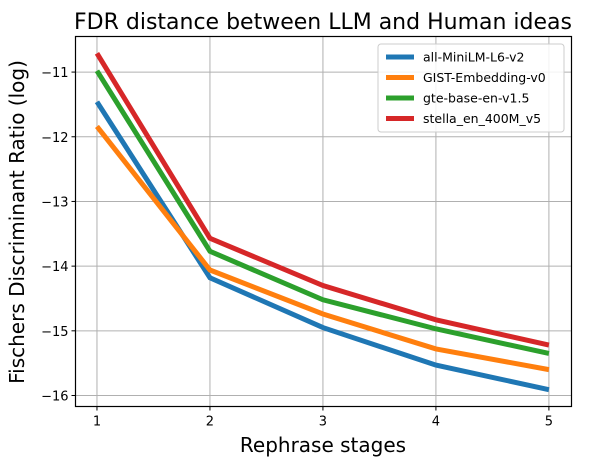 This screenshot has width=616, height=470. I want to click on legend-label: all-MiniLM-L6-v2, so click(473, 57).